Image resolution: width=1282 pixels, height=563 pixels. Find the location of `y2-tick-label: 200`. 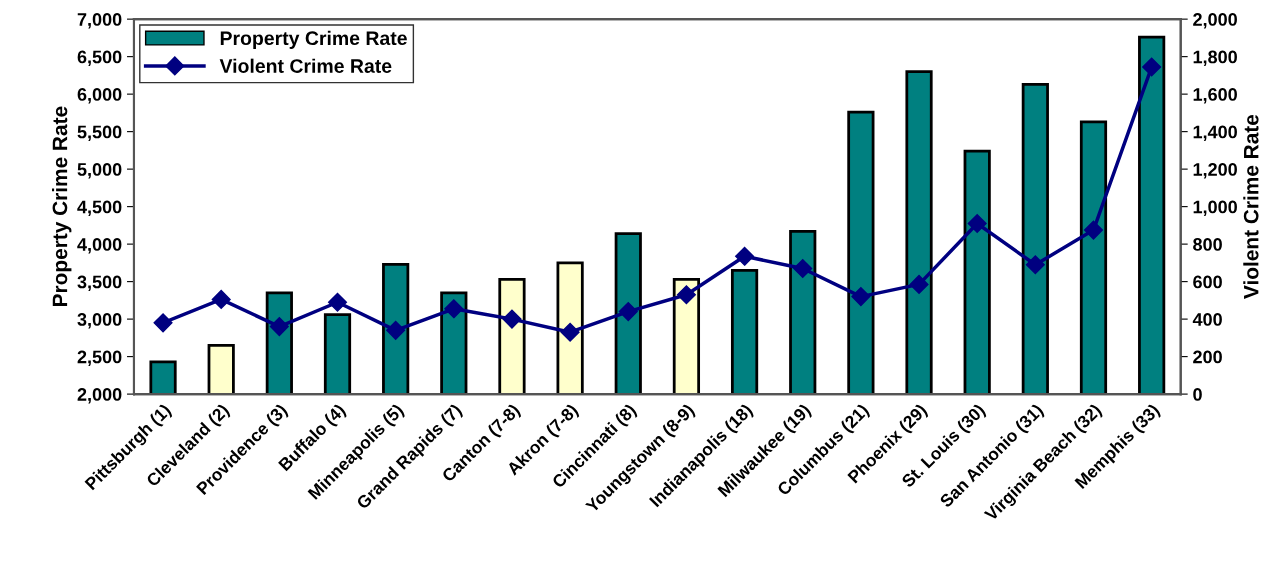

y2-tick-label: 200 is located at coordinates (1207, 357).